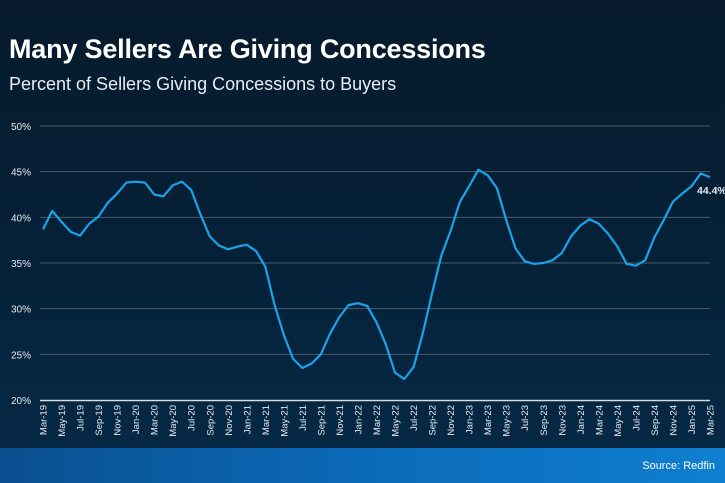 Image resolution: width=725 pixels, height=483 pixels. What do you see at coordinates (692, 419) in the screenshot?
I see `x-tick-label: Jan-25` at bounding box center [692, 419].